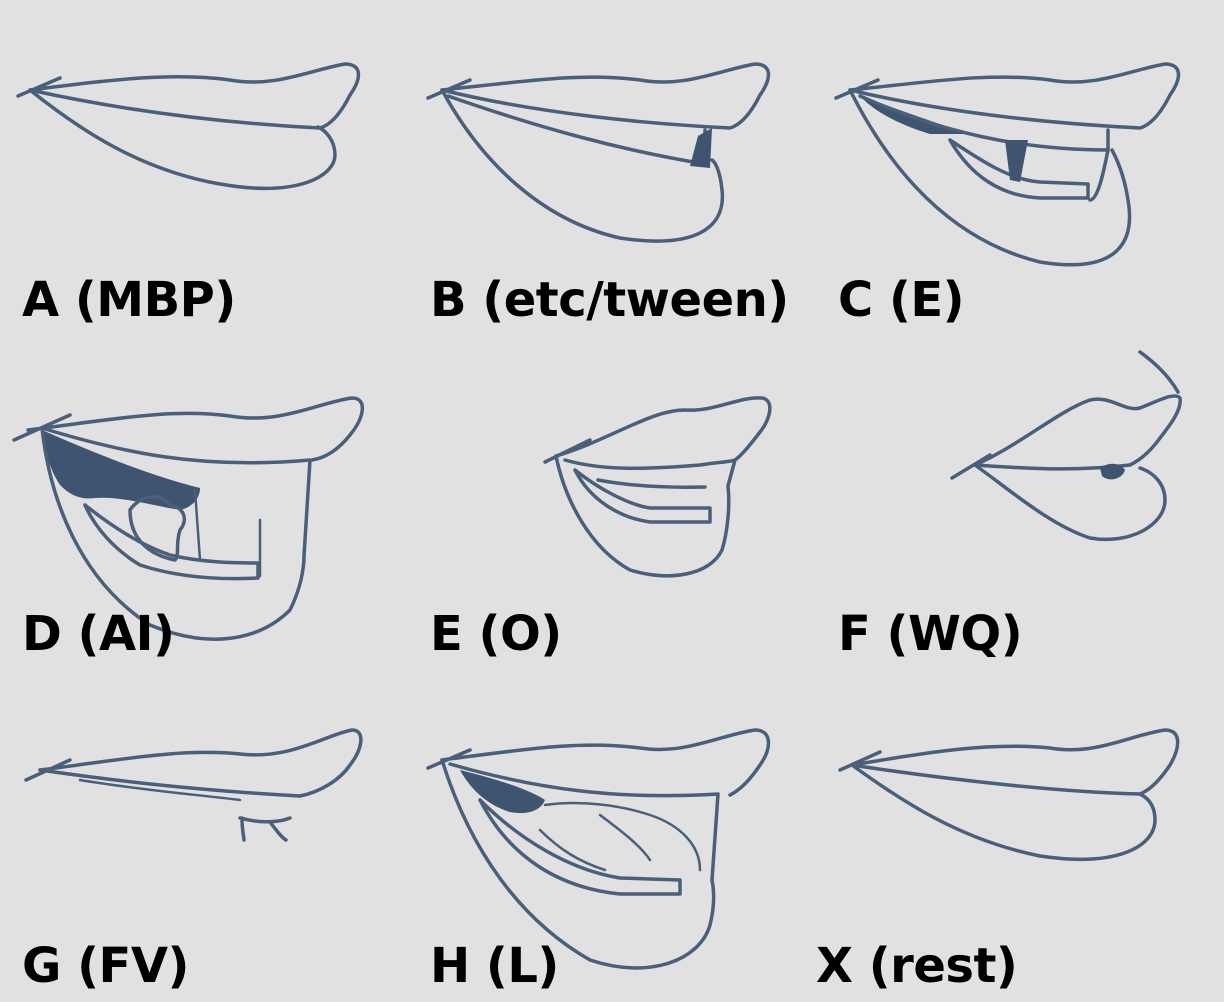 Image resolution: width=1224 pixels, height=1002 pixels. What do you see at coordinates (930, 634) in the screenshot?
I see `label-f-wq: F (WQ)` at bounding box center [930, 634].